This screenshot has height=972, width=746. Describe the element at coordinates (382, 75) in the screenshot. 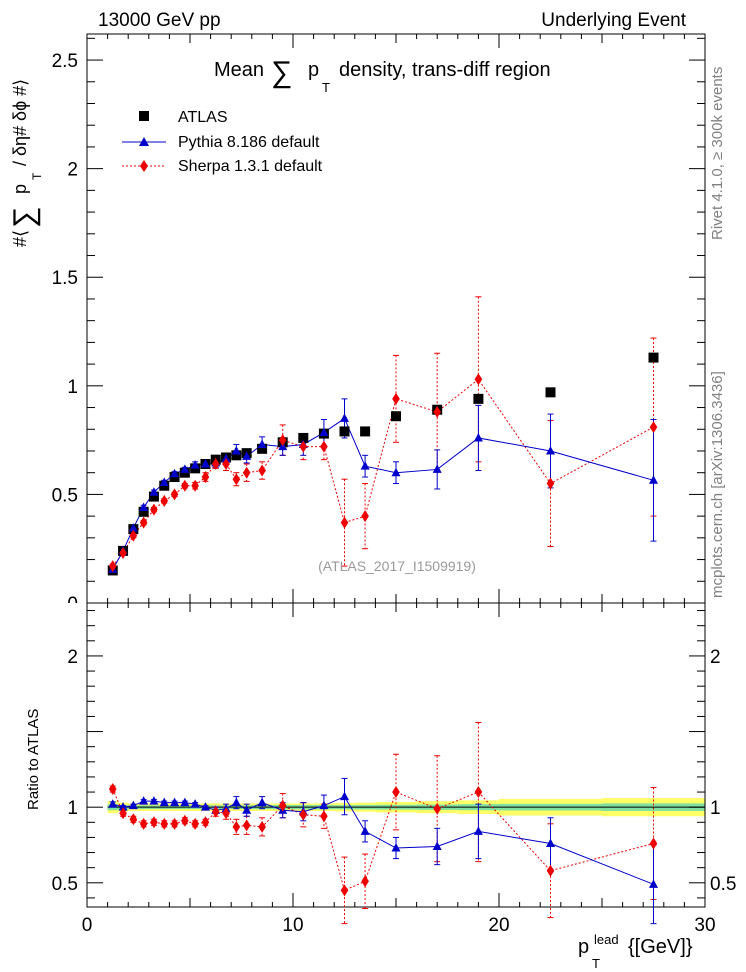

I see `main-plot-title: Mean ∑ p T density, trans-diff region` at that location.